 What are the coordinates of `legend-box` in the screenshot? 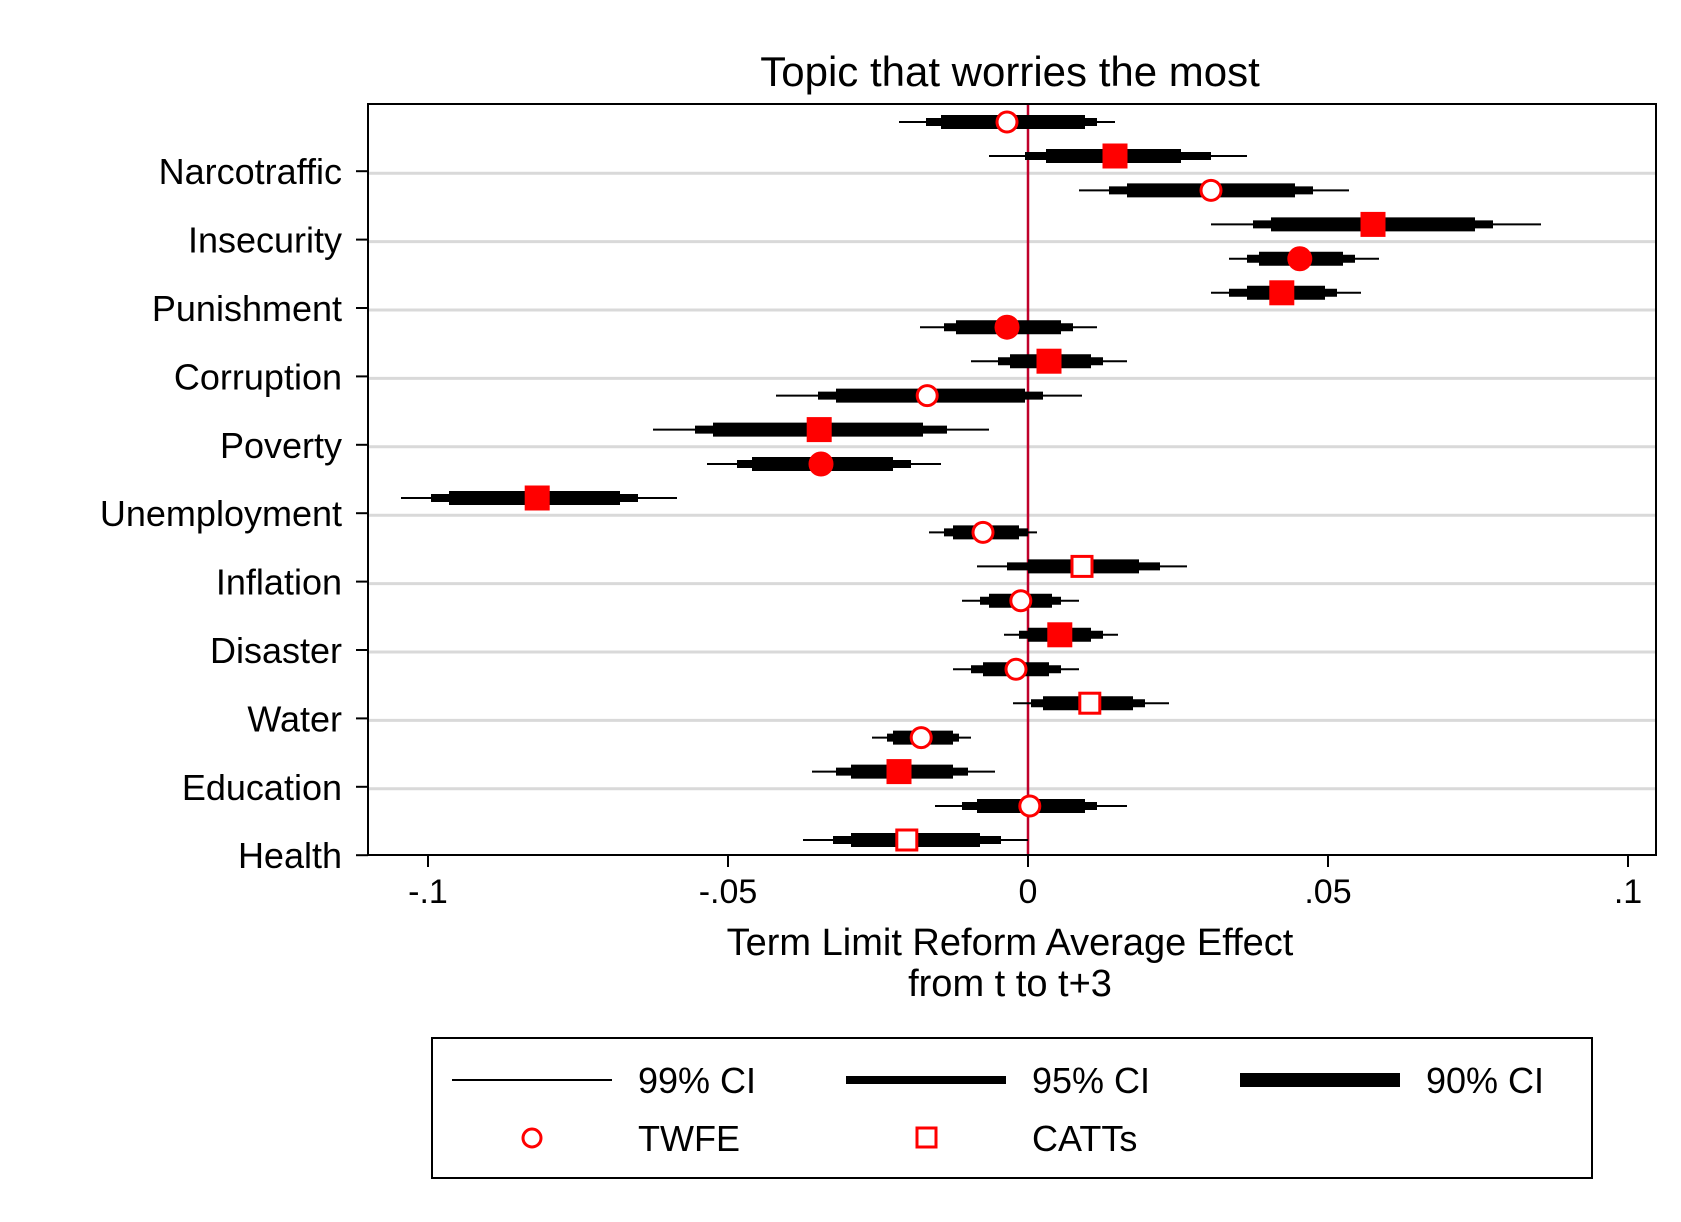 It's located at (1012, 1108).